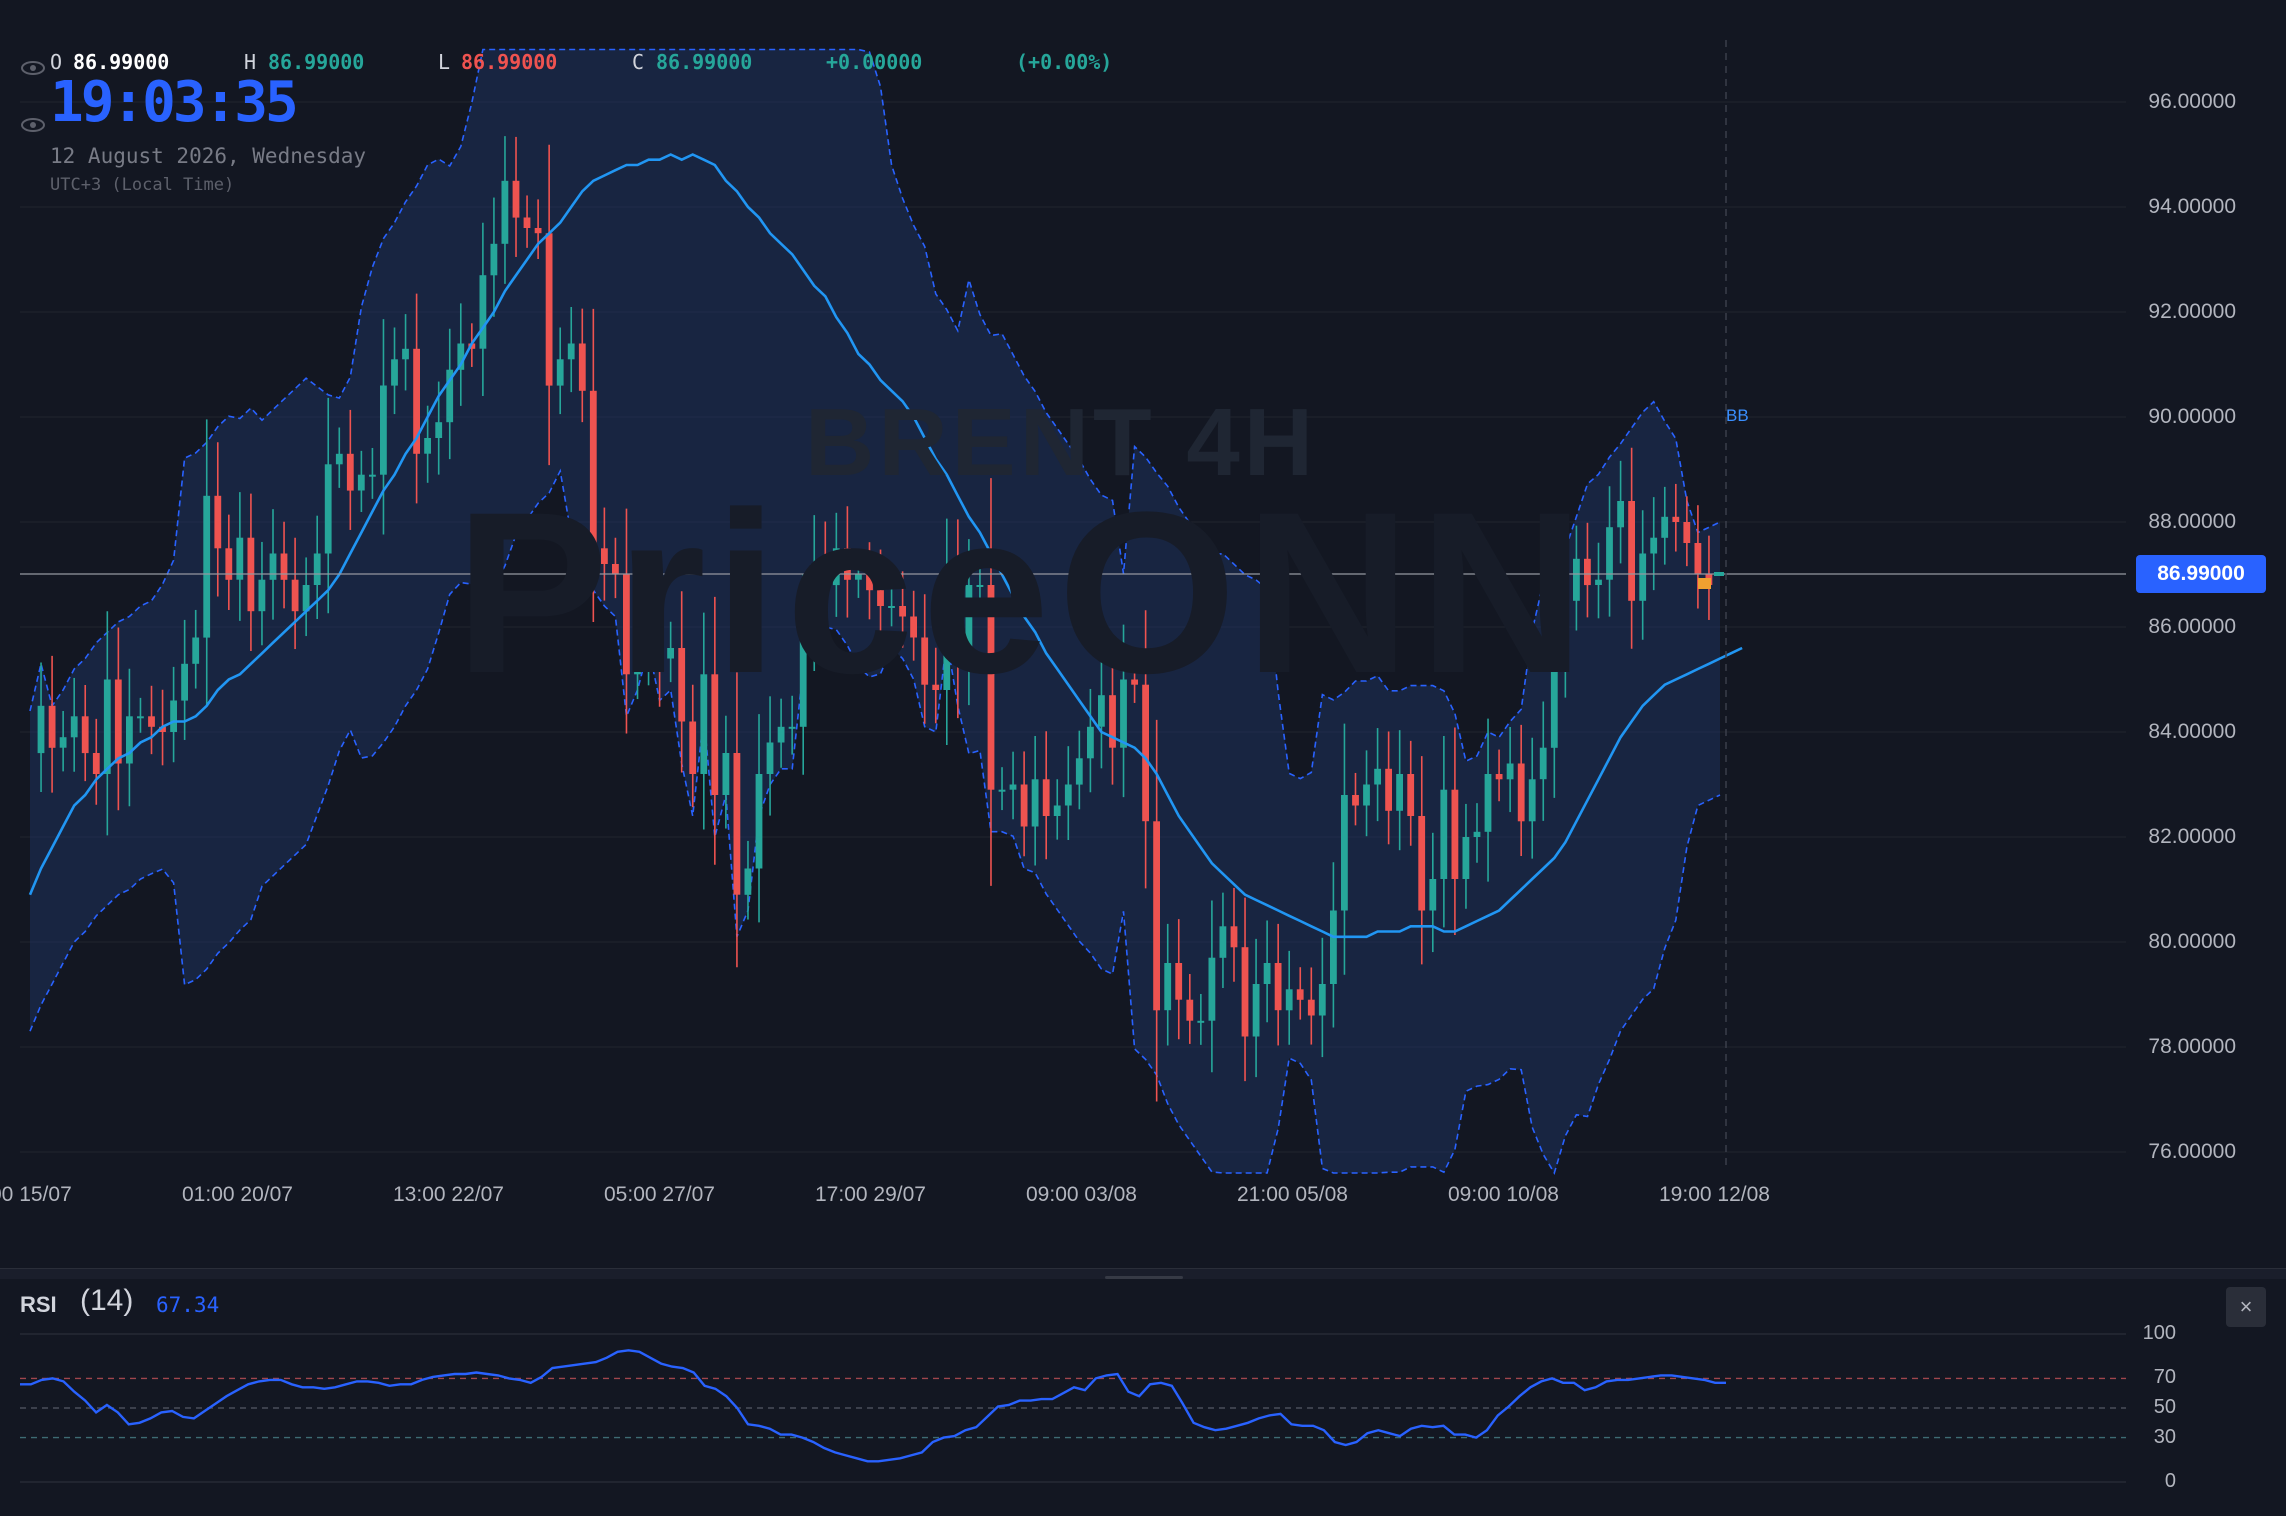  What do you see at coordinates (1292, 1194) in the screenshot?
I see `time-tick-label: 21:00 05/08` at bounding box center [1292, 1194].